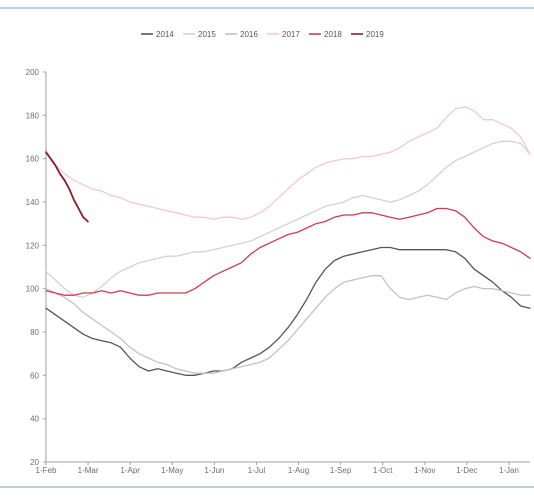  Describe the element at coordinates (509, 470) in the screenshot. I see `x-tick-label: 1-Jan` at that location.